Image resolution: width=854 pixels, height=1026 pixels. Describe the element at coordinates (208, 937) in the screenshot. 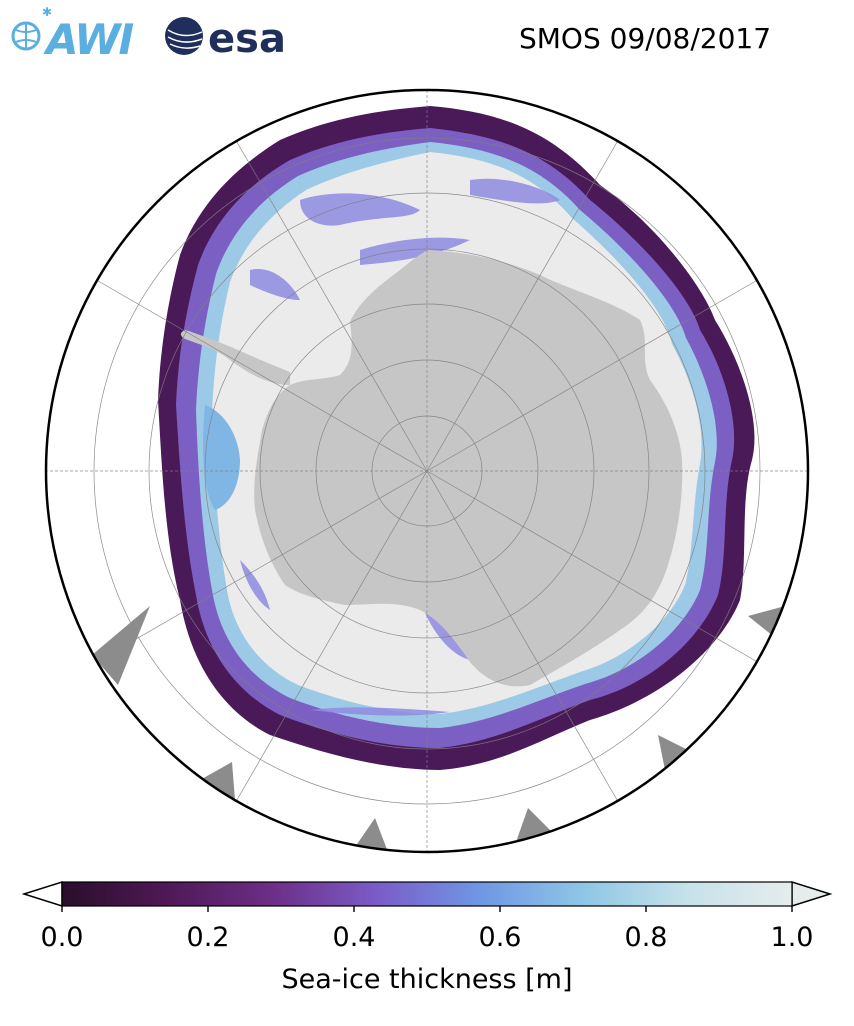

I see `colorbar-tick-label: 0.2` at that location.